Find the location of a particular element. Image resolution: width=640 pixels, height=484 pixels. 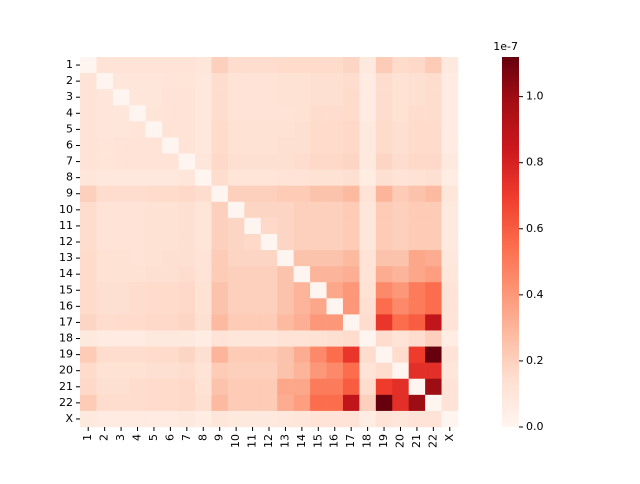

y-tick-label: 9 is located at coordinates (69, 193).